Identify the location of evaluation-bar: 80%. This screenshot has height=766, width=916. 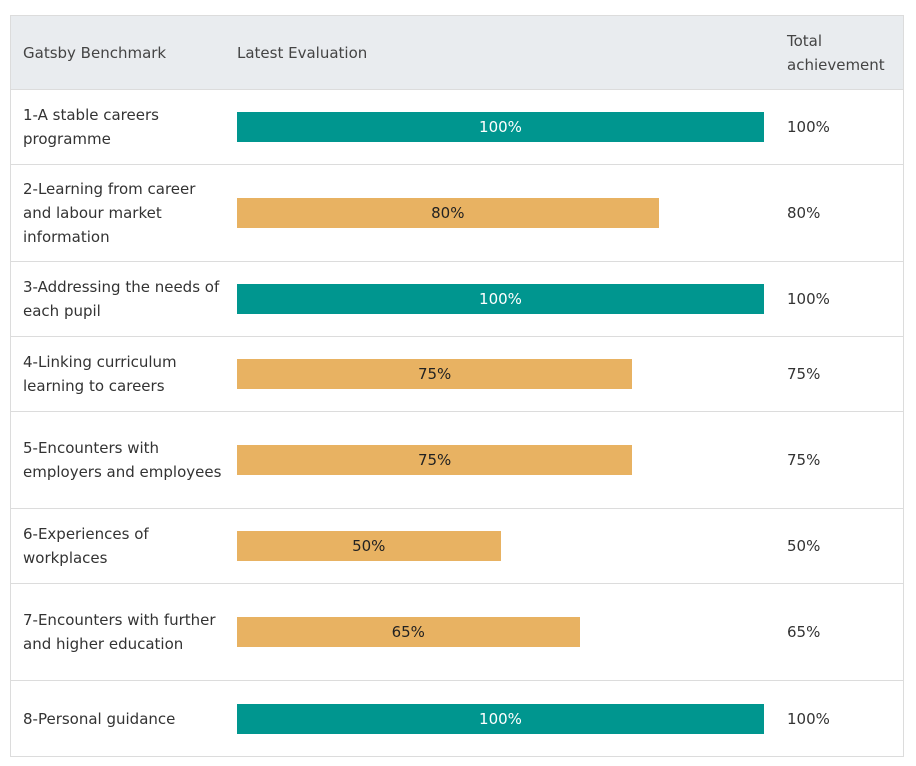
(448, 213).